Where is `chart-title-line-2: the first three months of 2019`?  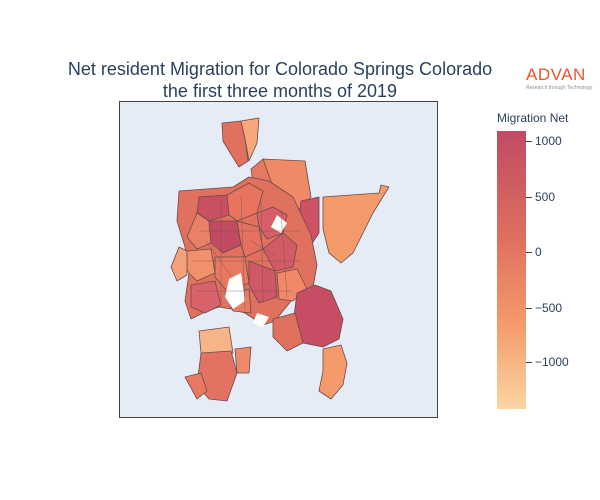 chart-title-line-2: the first three months of 2019 is located at coordinates (280, 91).